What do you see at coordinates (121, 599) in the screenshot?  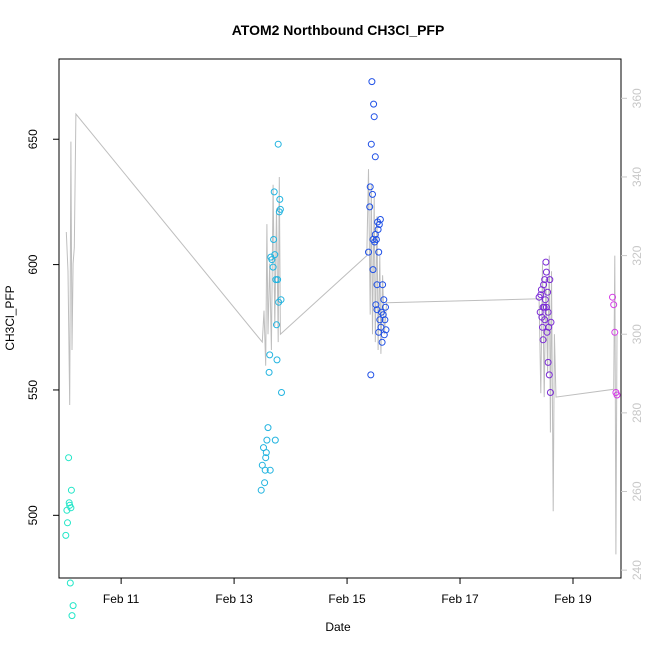 I see `x-tick-label-0: Feb 11` at bounding box center [121, 599].